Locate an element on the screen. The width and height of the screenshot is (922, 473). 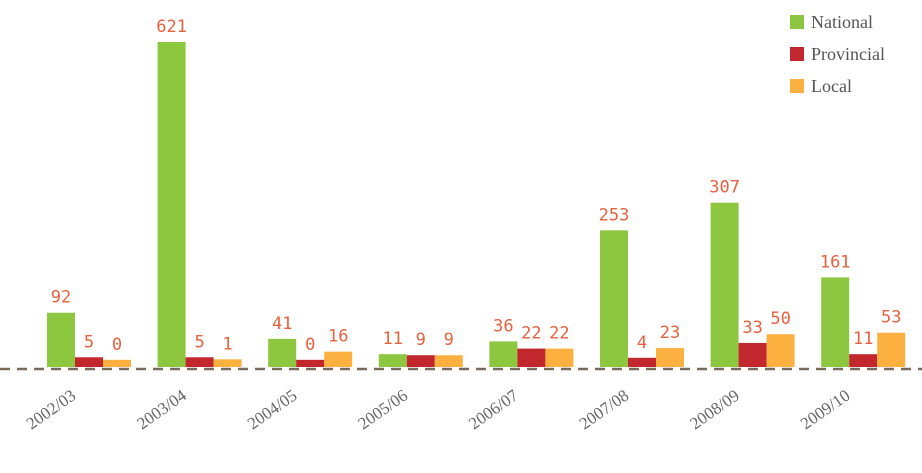
value-label: 4 is located at coordinates (642, 343).